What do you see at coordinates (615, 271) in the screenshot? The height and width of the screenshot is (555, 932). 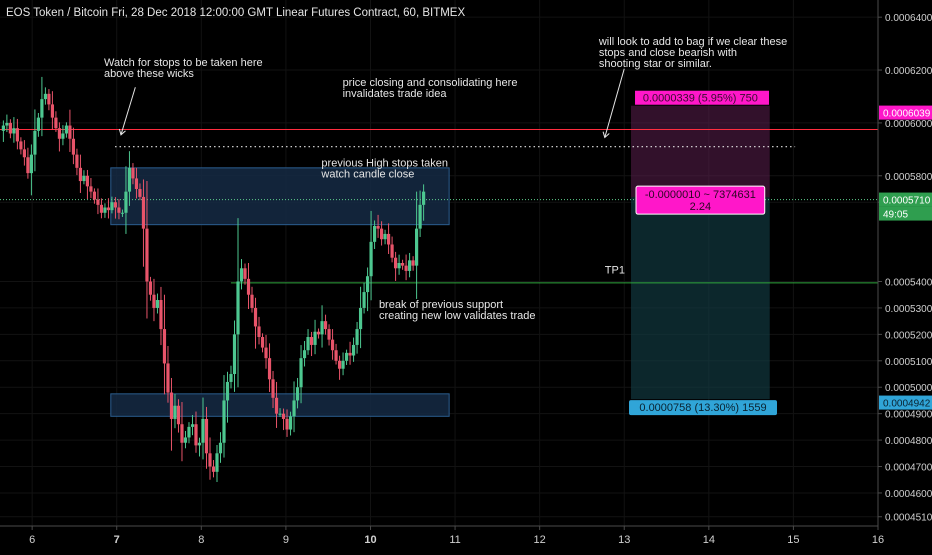 I see `annotation-tp1: TP1` at bounding box center [615, 271].